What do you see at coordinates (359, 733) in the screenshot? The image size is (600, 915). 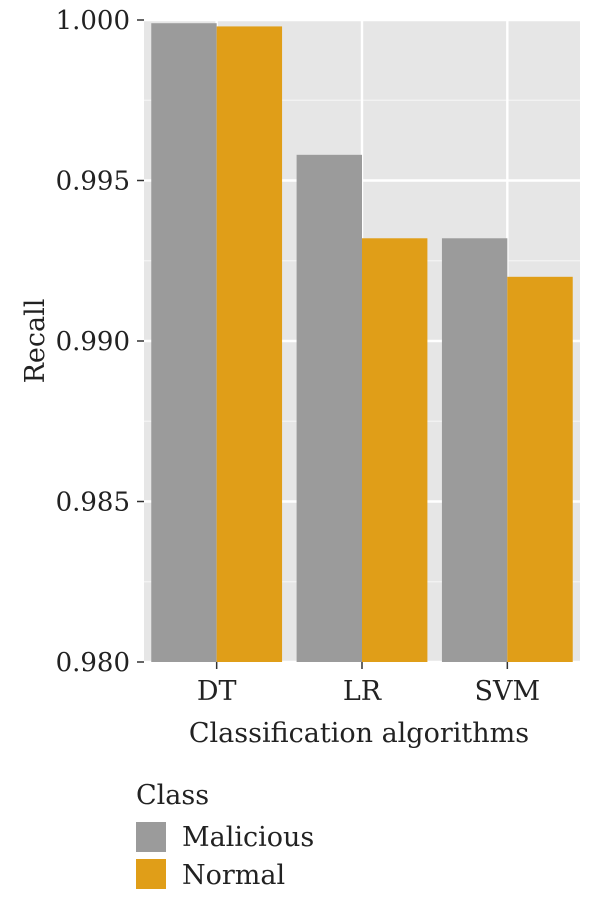 I see `x-axis-label: Classification algorithms` at bounding box center [359, 733].